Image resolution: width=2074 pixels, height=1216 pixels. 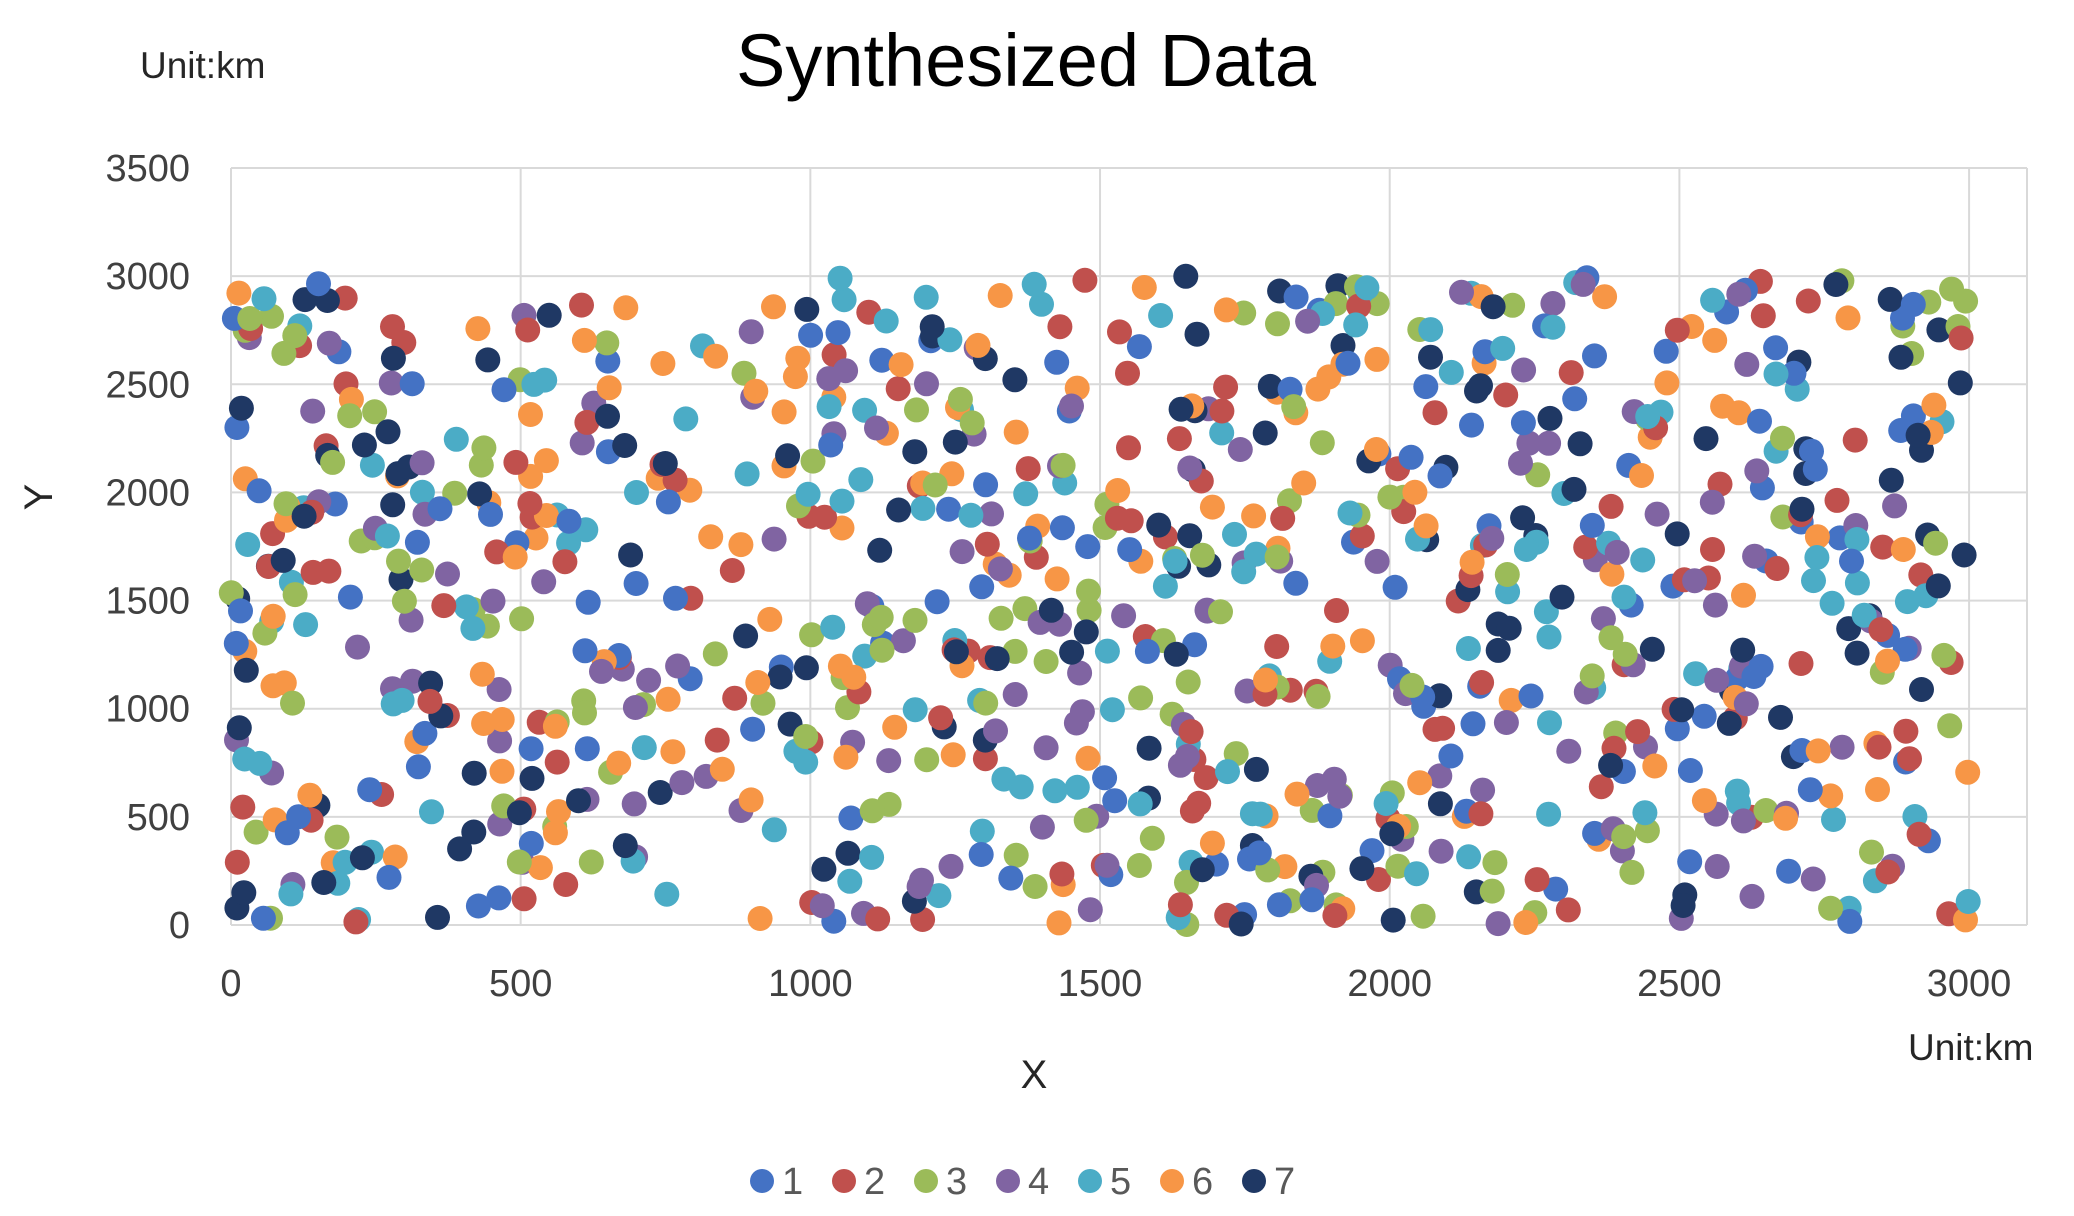 I want to click on y-tick-label: 0, so click(x=179, y=926).